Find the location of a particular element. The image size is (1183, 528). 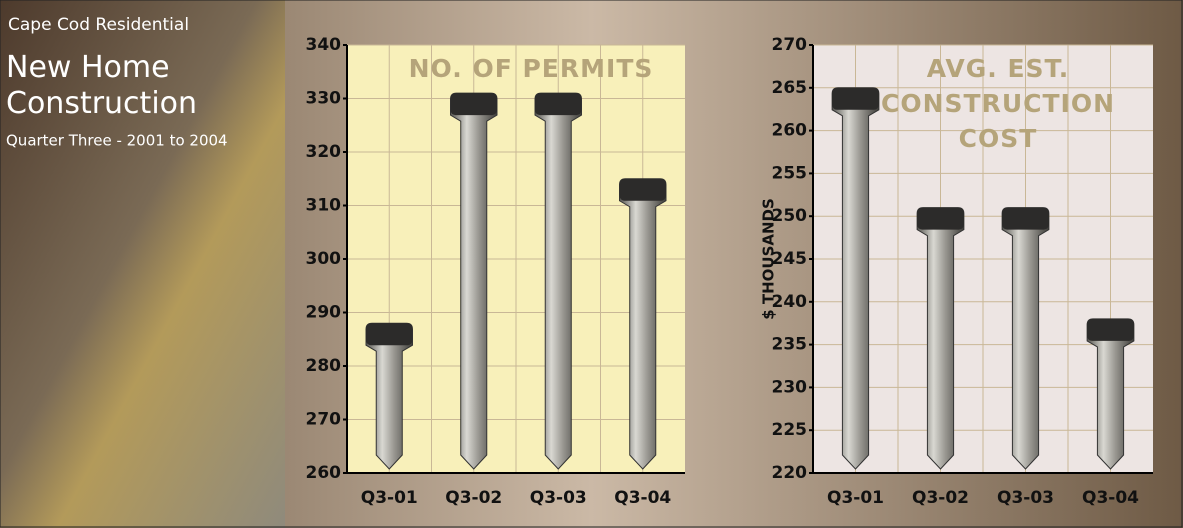

chart-title: AVG. EST. CONSTRUCTION COST is located at coordinates (998, 103).